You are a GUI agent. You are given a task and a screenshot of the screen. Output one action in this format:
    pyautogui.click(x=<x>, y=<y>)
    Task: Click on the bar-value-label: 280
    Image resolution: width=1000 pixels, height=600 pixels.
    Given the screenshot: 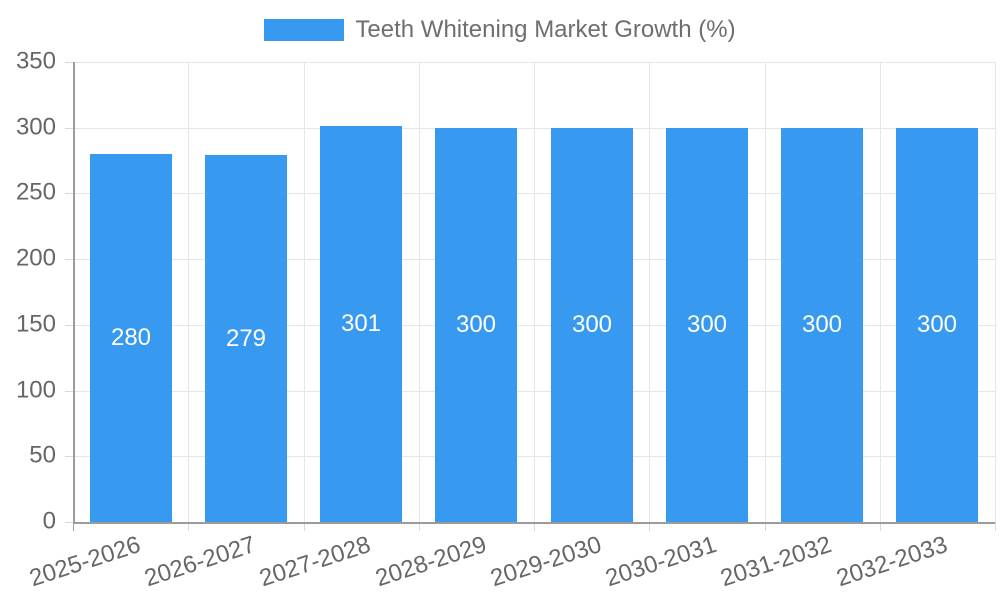 What is the action you would take?
    pyautogui.click(x=131, y=337)
    